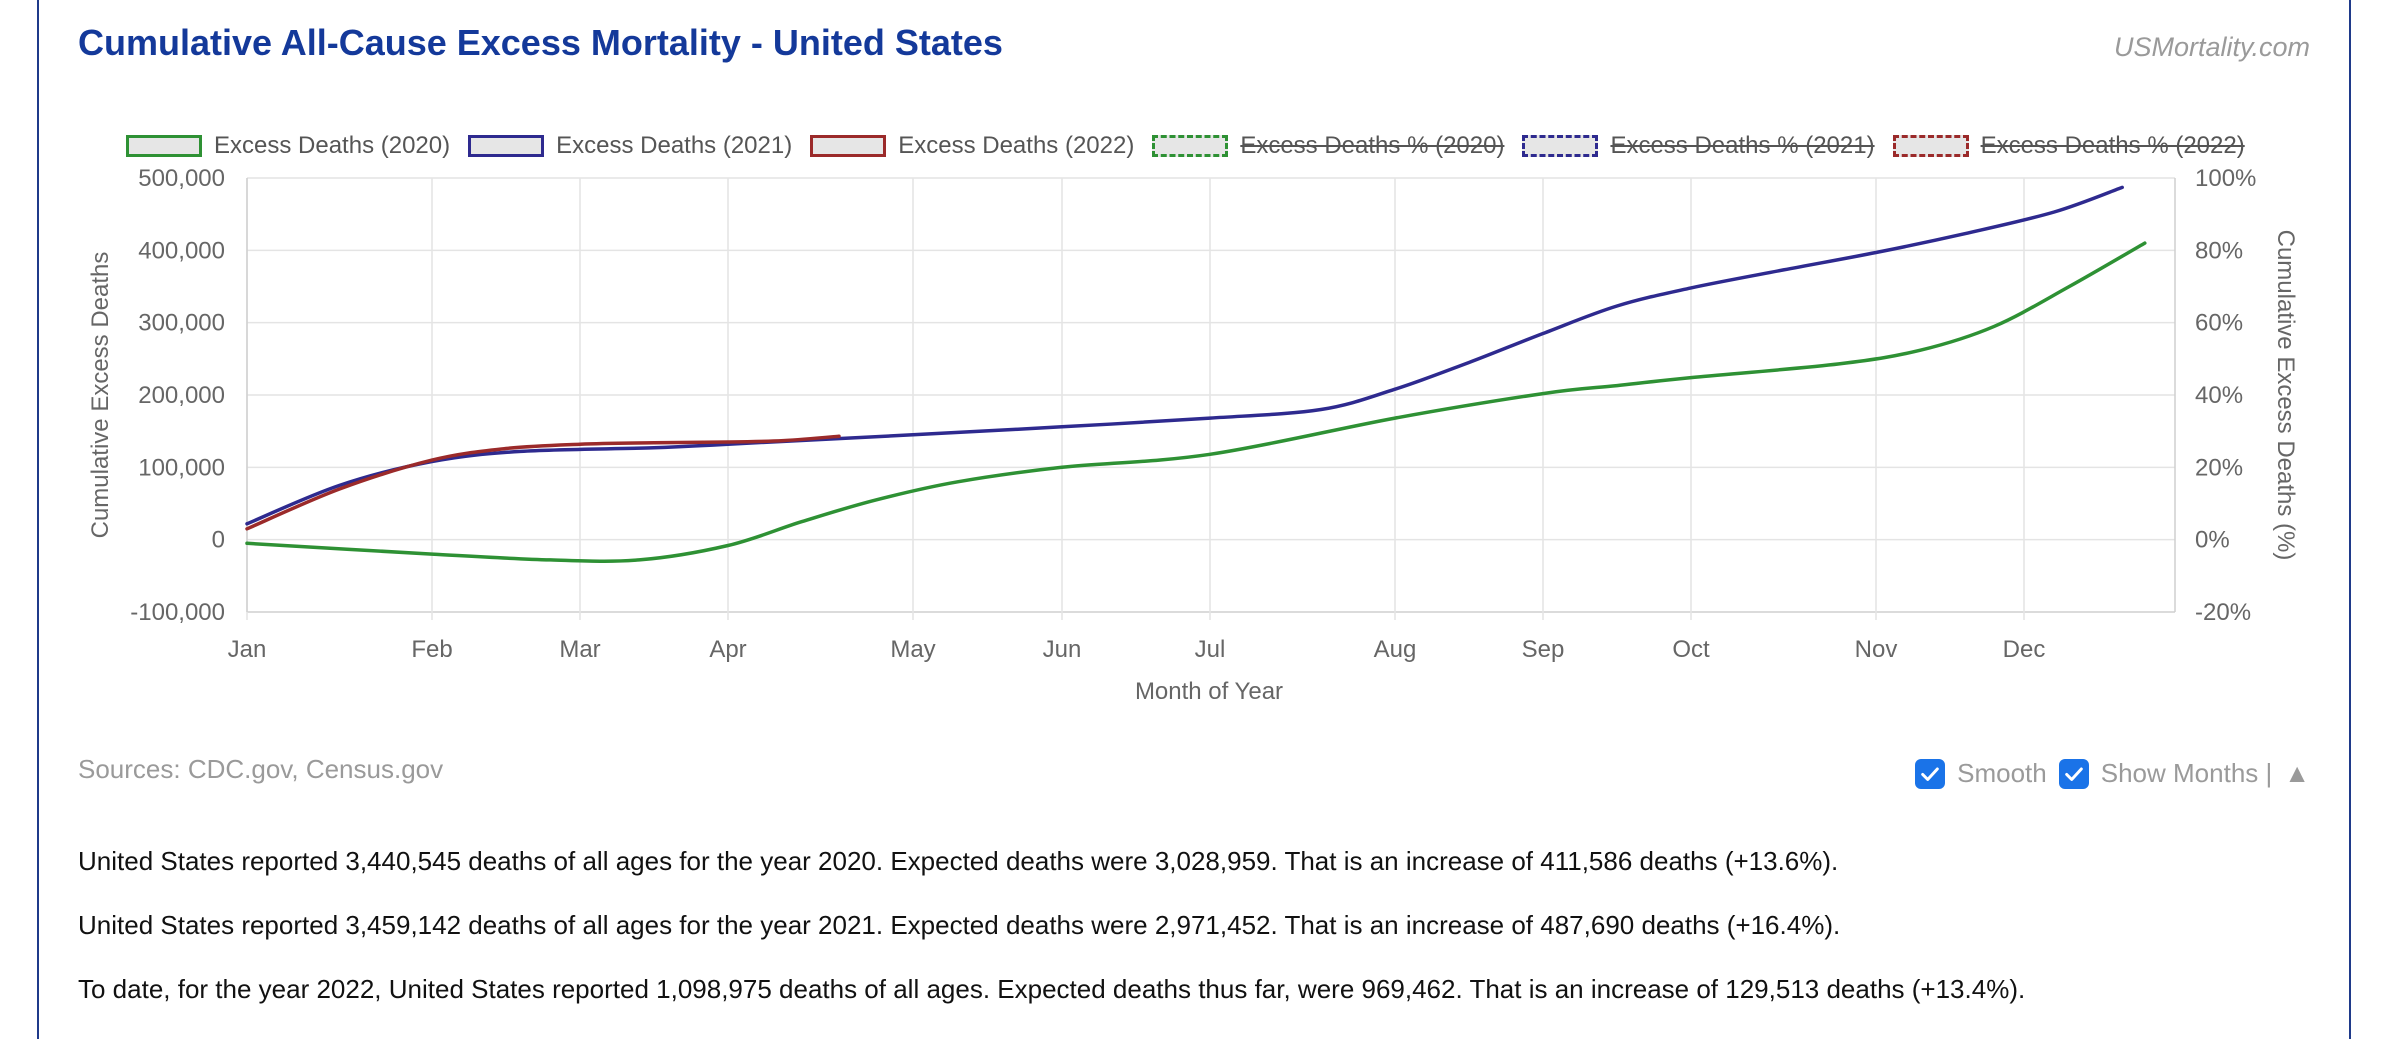  Describe the element at coordinates (218, 540) in the screenshot. I see `y-tick-label: 0` at that location.